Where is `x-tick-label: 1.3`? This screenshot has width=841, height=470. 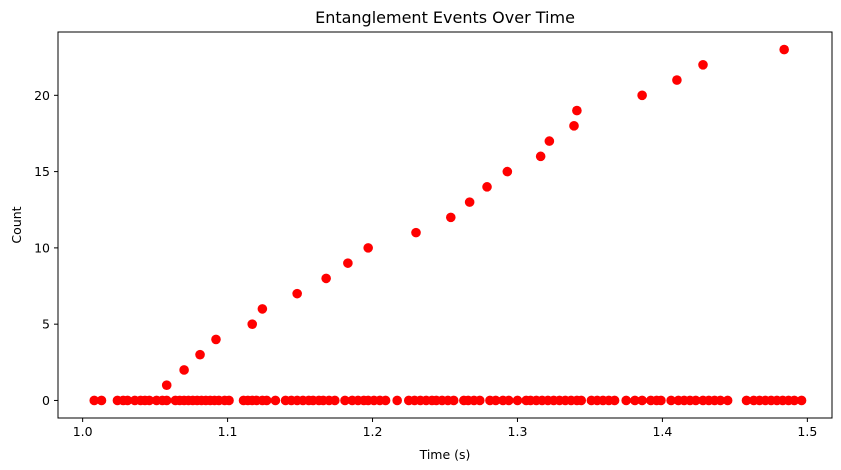
x-tick-label: 1.3 is located at coordinates (518, 431).